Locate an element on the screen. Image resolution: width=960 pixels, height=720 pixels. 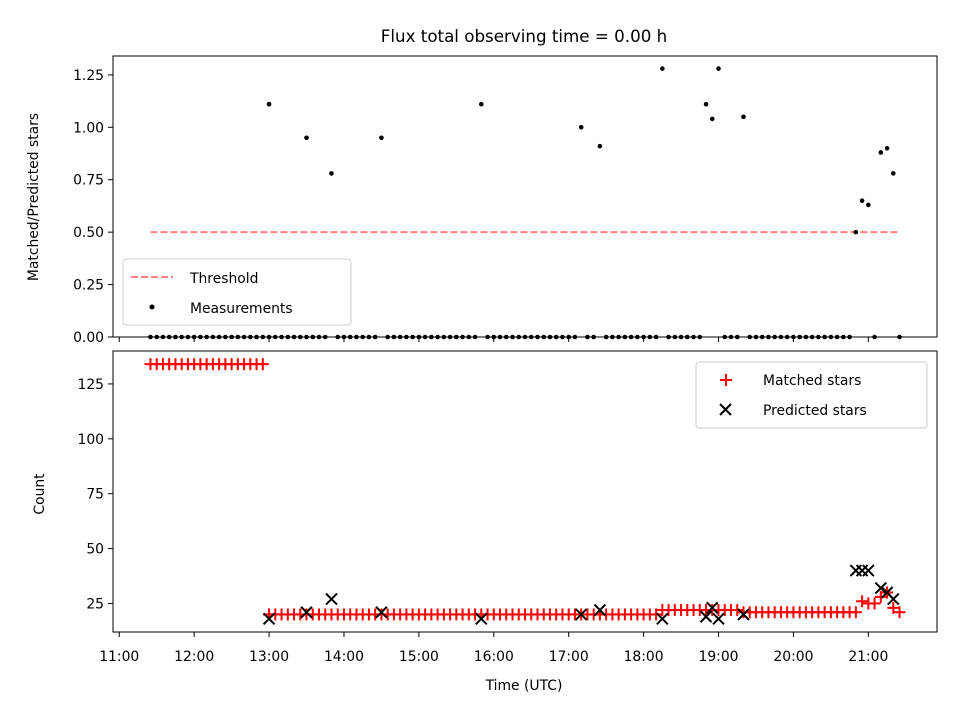
time-x-tick-label: 21:00 is located at coordinates (868, 657).